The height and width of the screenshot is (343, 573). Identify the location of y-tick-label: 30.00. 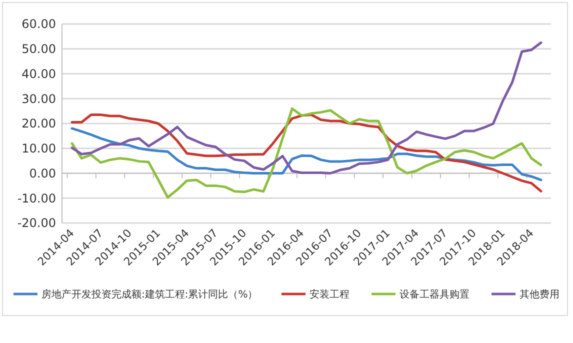
(39, 99).